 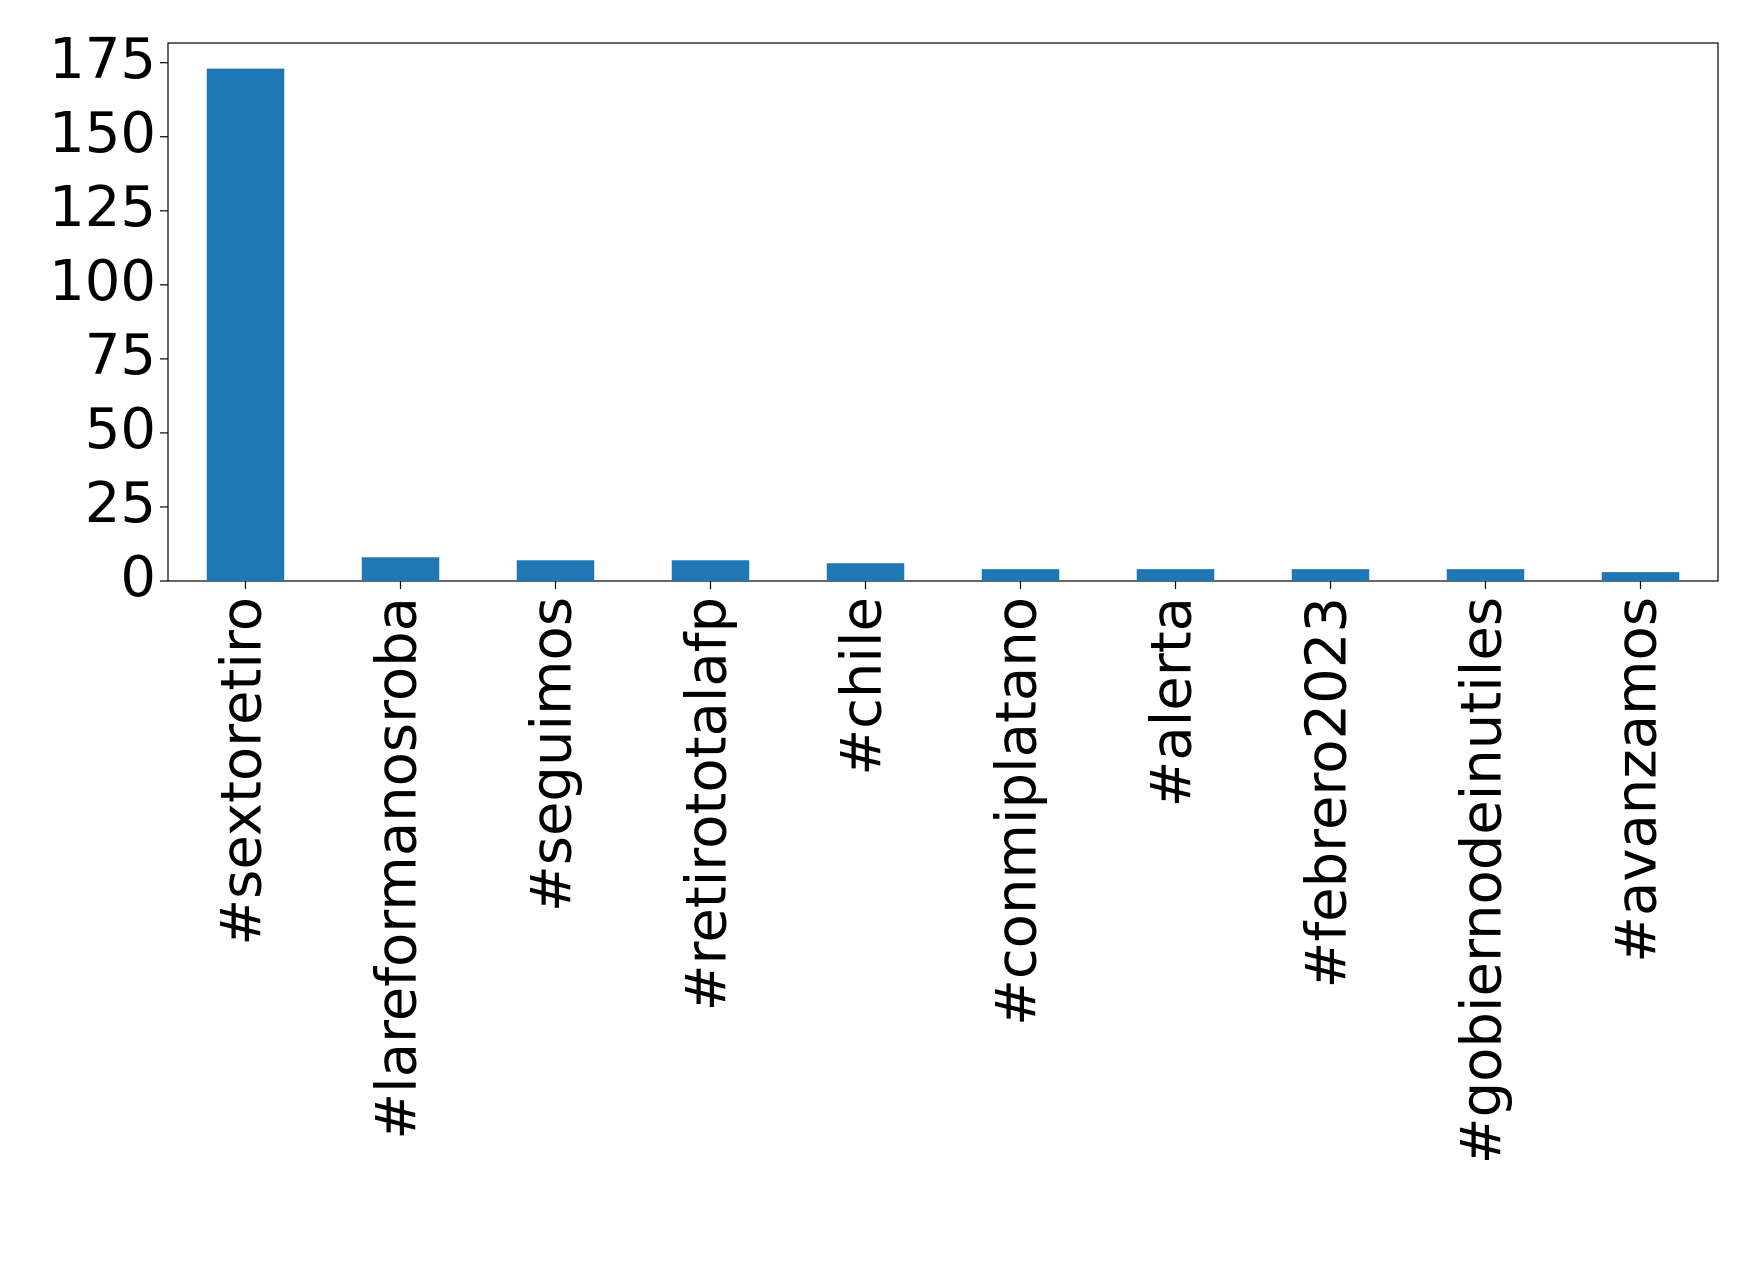 What do you see at coordinates (1482, 880) in the screenshot?
I see `x-tick-label: #gobiernodeinutiles` at bounding box center [1482, 880].